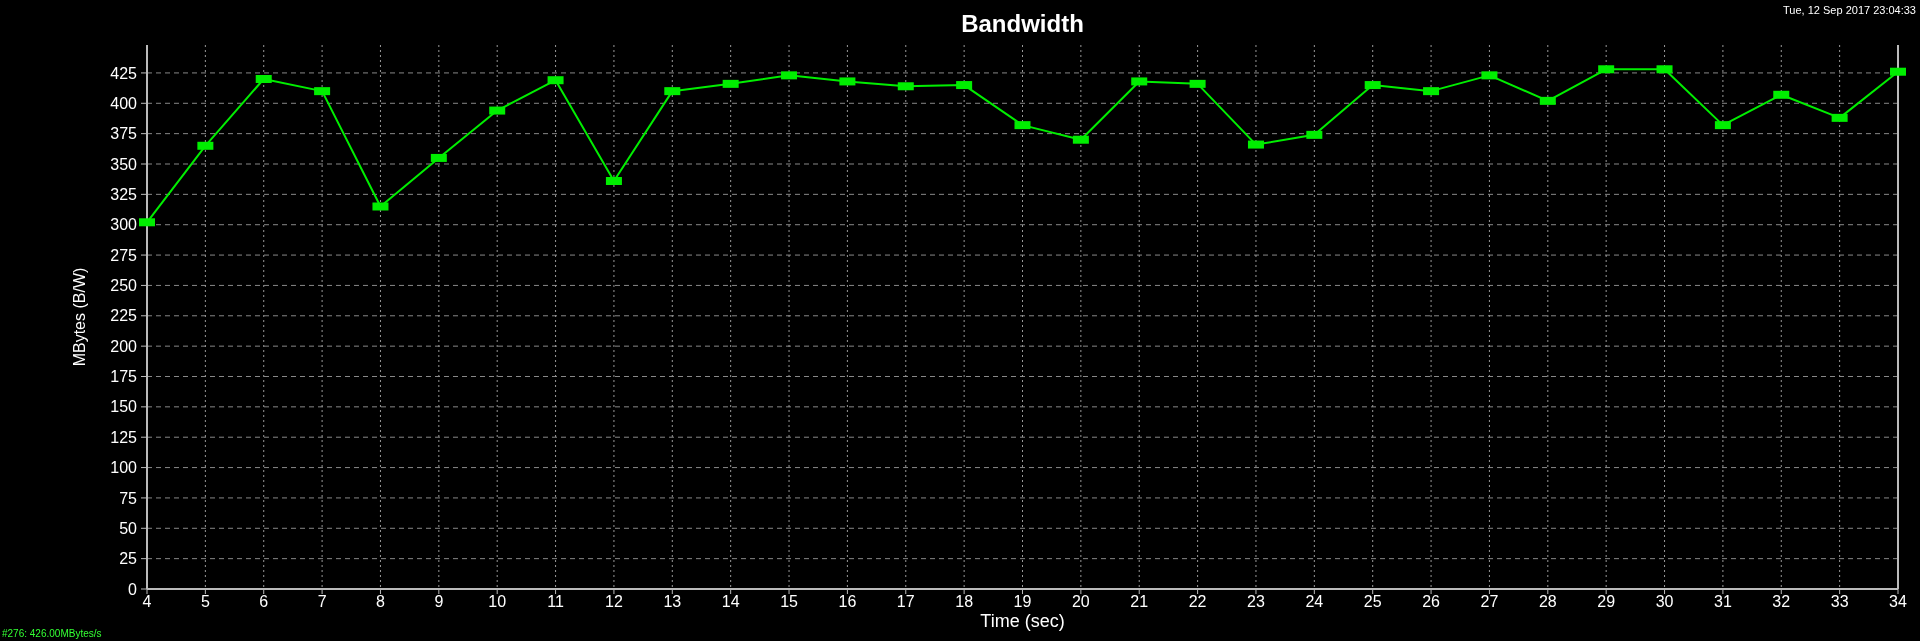 This screenshot has width=1920, height=641. Describe the element at coordinates (1431, 601) in the screenshot. I see `x-tick-label: 26` at that location.